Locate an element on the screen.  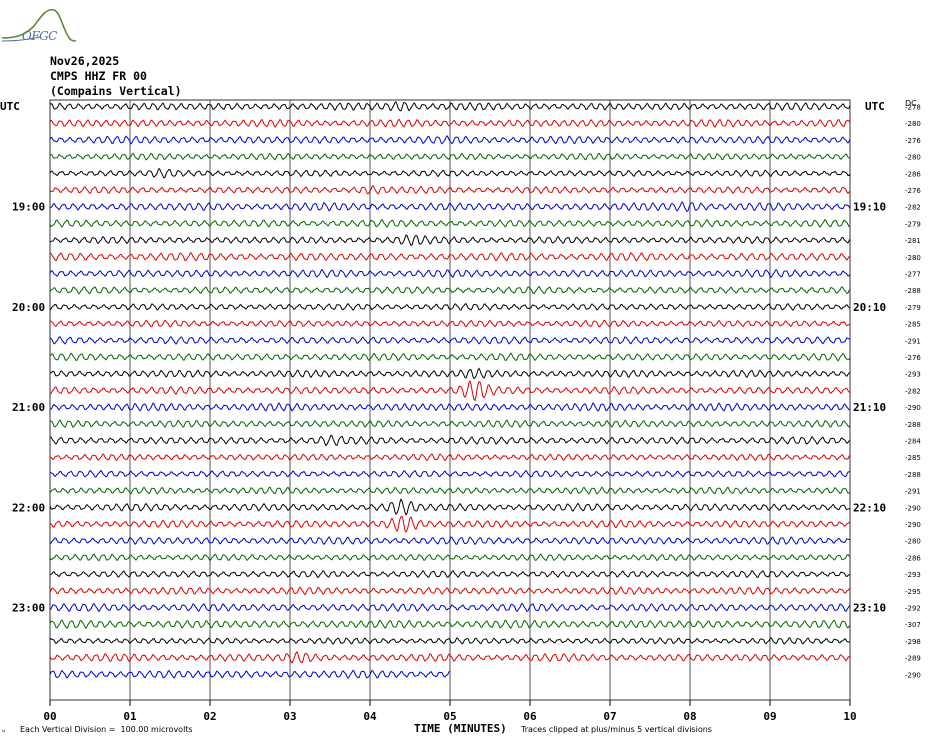
left-time-label: 19:00 is located at coordinates (28, 207).